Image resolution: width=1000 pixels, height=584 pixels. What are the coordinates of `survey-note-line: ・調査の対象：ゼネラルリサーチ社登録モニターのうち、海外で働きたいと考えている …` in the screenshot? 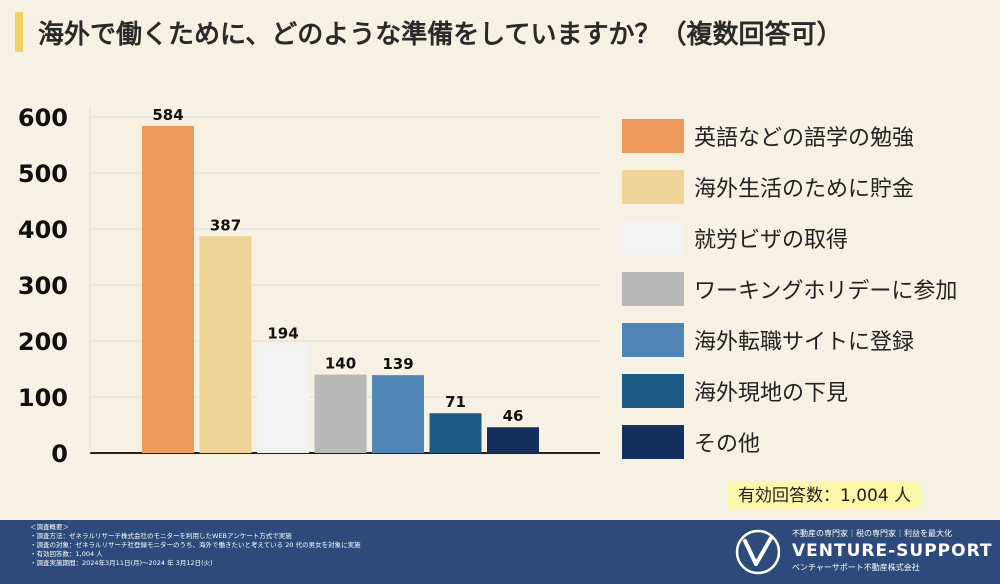 It's located at (195, 545).